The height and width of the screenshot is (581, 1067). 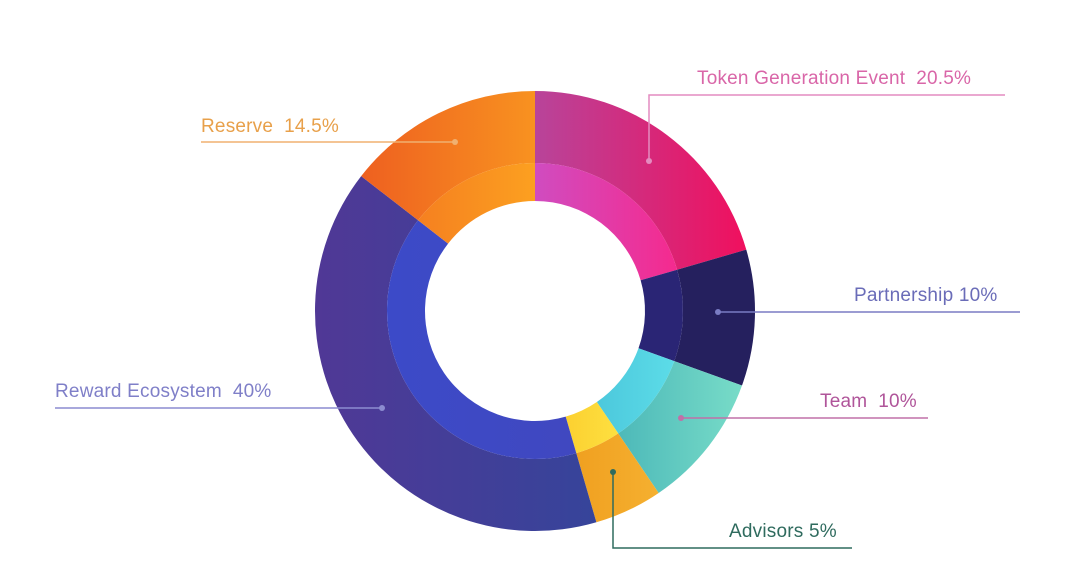 I want to click on label-reserve: Reserve 14.5%, so click(x=270, y=127).